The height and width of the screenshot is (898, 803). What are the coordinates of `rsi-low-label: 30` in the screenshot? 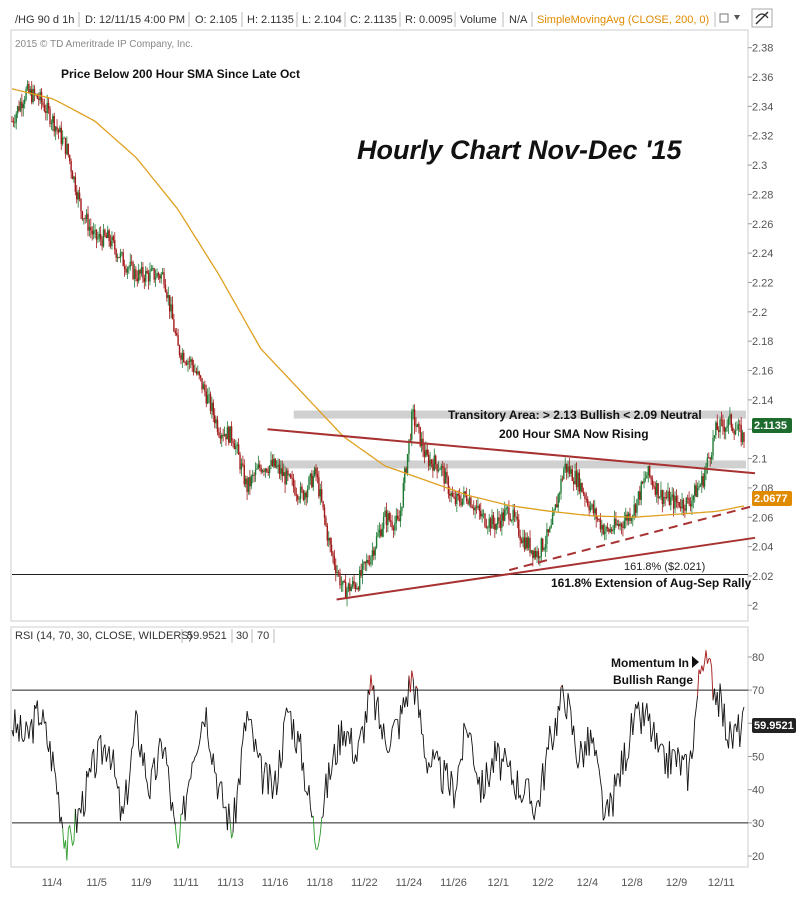 It's located at (242, 636).